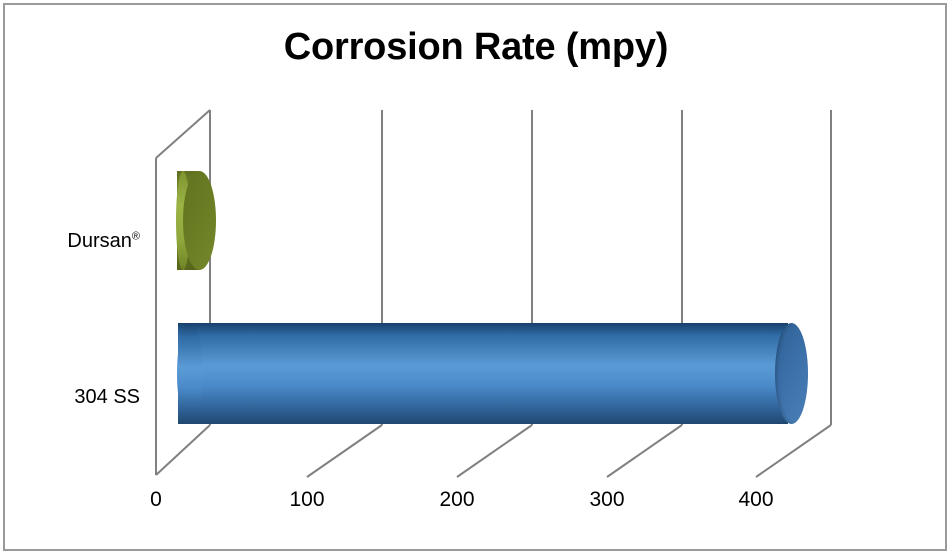 This screenshot has width=952, height=556. What do you see at coordinates (199, 220) in the screenshot?
I see `bar-dursan-end-cap` at bounding box center [199, 220].